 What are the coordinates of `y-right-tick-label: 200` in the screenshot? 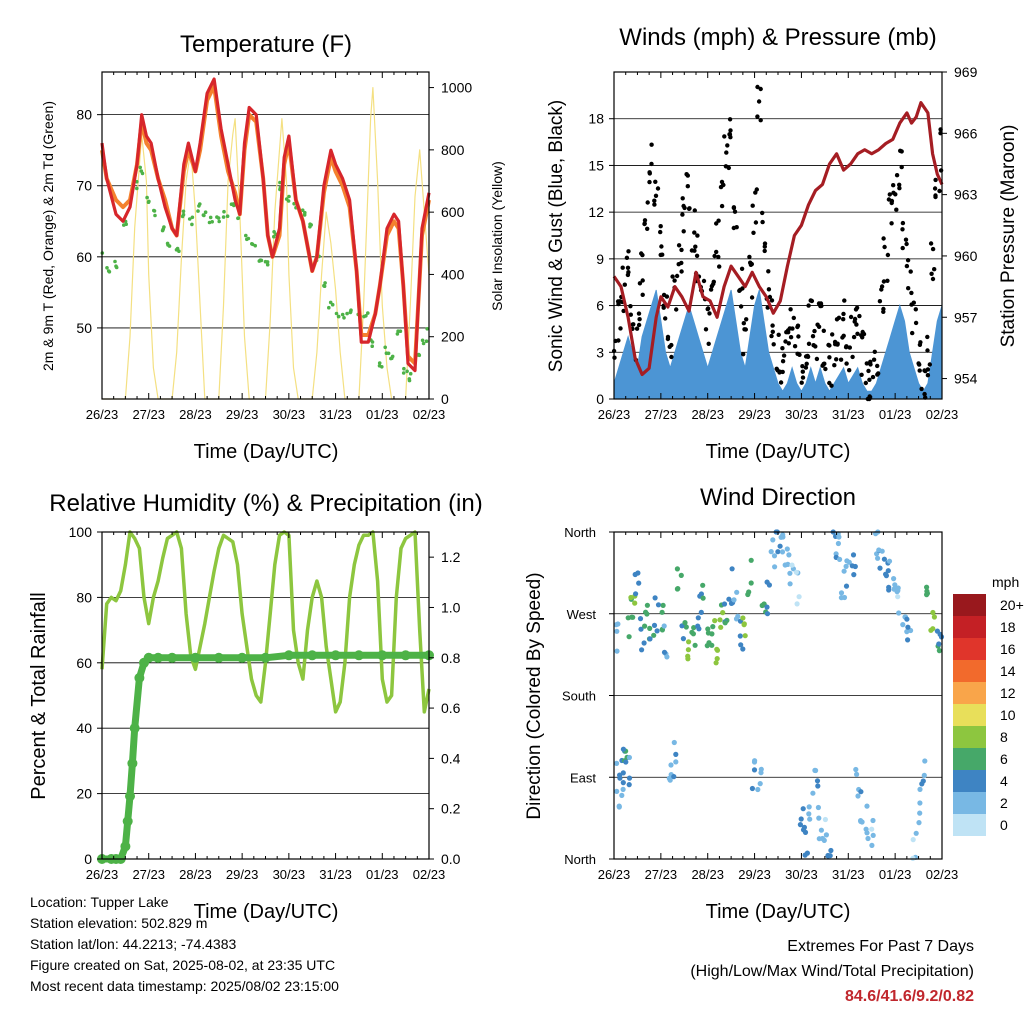 It's located at (453, 337).